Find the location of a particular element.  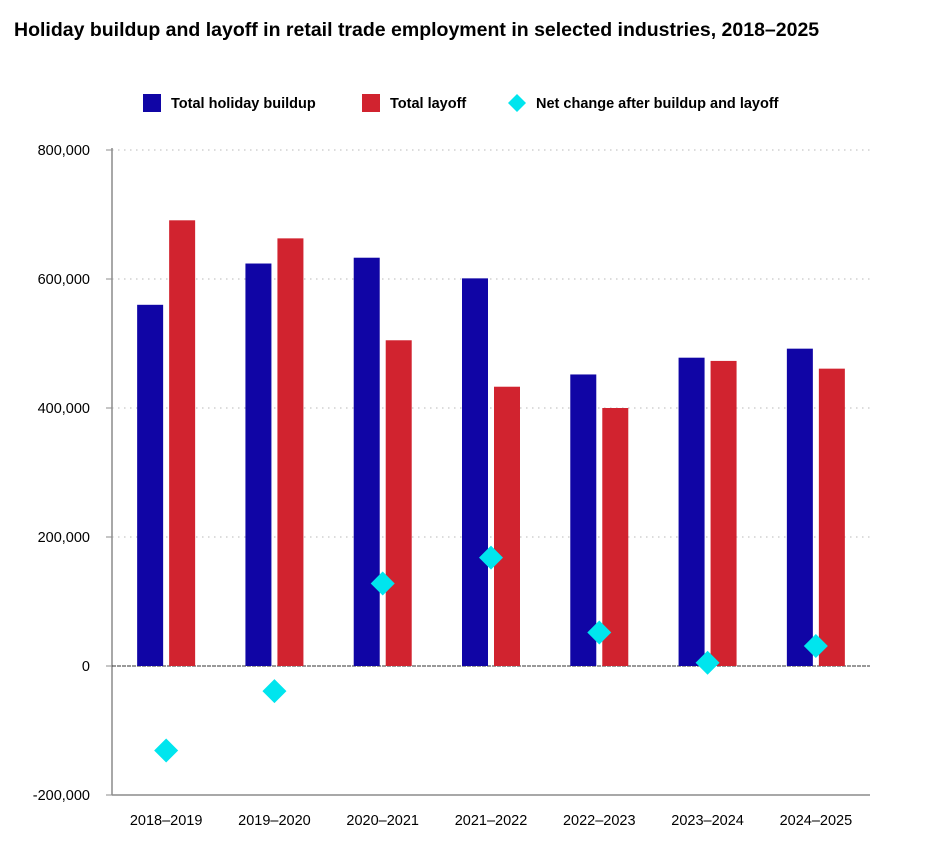

x-tick-label: 2021–2022 is located at coordinates (491, 821).